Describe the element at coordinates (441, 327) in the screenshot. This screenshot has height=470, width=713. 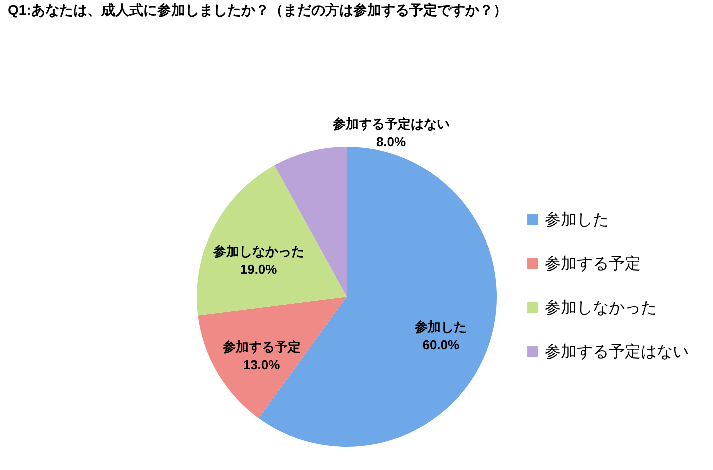
I see `slice-label: 参加した` at that location.